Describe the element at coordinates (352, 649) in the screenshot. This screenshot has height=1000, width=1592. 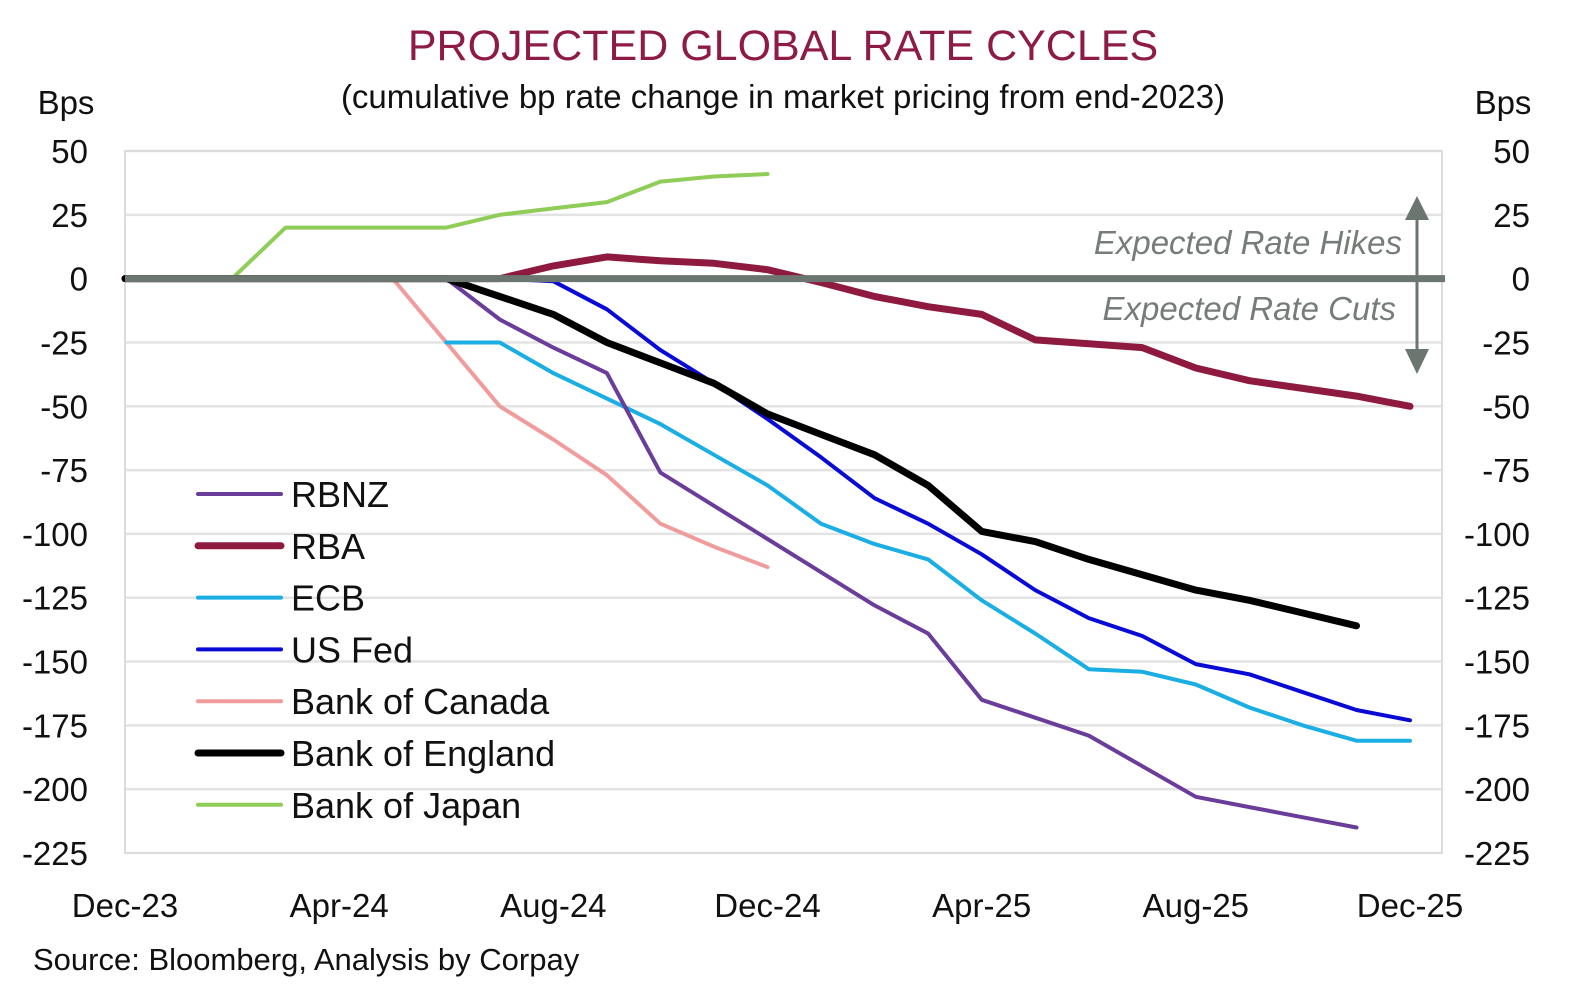
I see `legend-label: US Fed` at that location.